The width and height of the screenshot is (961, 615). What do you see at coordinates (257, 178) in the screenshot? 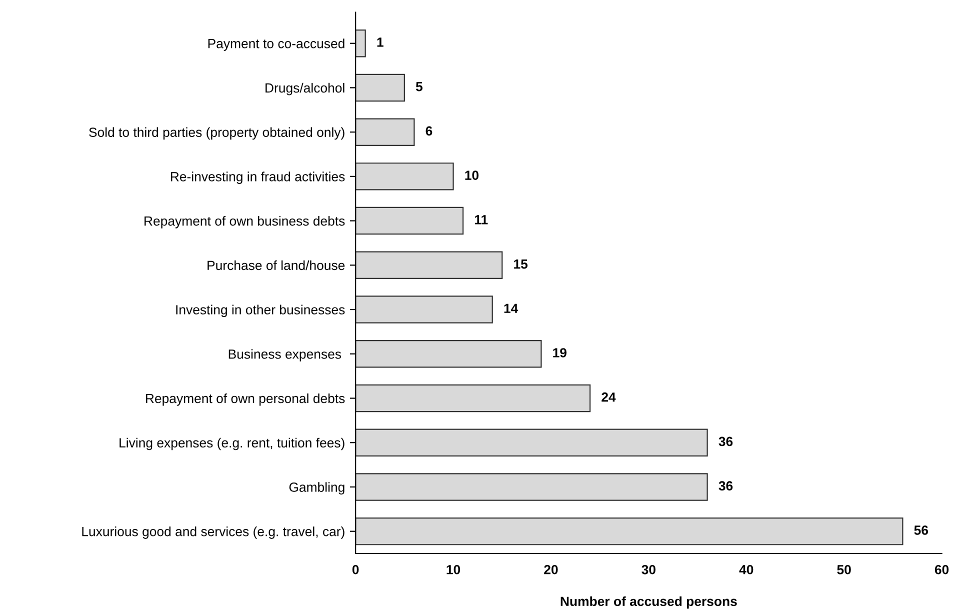
I see `y-tick-label: Re-investing in fraud activities` at bounding box center [257, 178].